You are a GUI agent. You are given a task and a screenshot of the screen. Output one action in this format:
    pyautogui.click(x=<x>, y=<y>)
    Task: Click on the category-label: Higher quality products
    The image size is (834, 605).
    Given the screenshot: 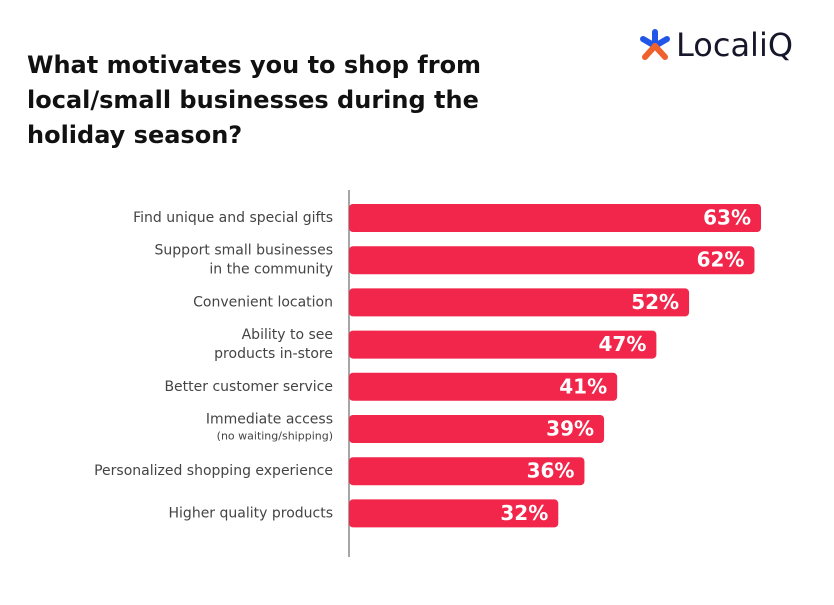 What is the action you would take?
    pyautogui.click(x=251, y=513)
    